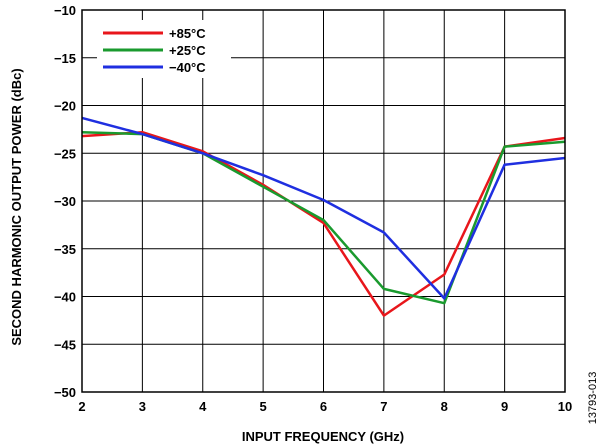 This screenshot has height=448, width=605. Describe the element at coordinates (187, 50) in the screenshot. I see `legend-label: +25°C` at that location.